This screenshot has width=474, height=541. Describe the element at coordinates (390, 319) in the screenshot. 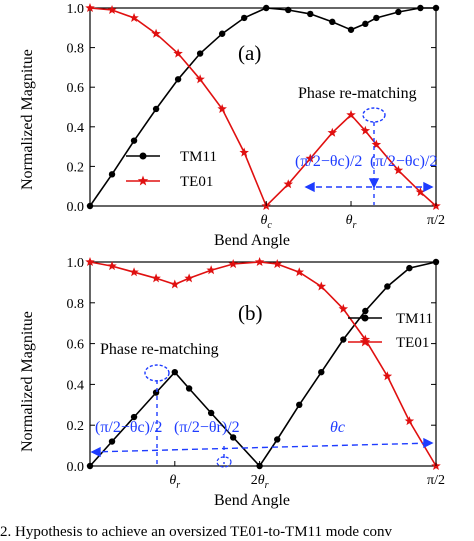

I see `legend-item-tm11-b: TM11` at that location.